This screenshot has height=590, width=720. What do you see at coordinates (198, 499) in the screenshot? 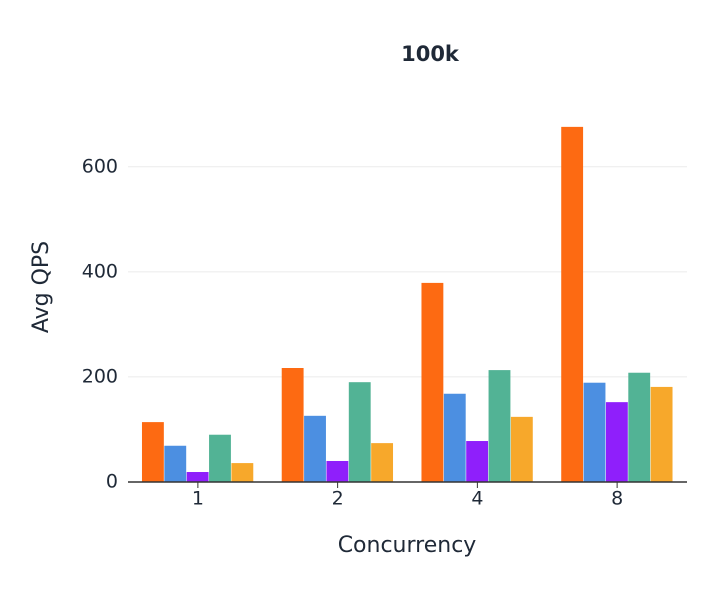
I see `x-tick-label: 1` at bounding box center [198, 499].